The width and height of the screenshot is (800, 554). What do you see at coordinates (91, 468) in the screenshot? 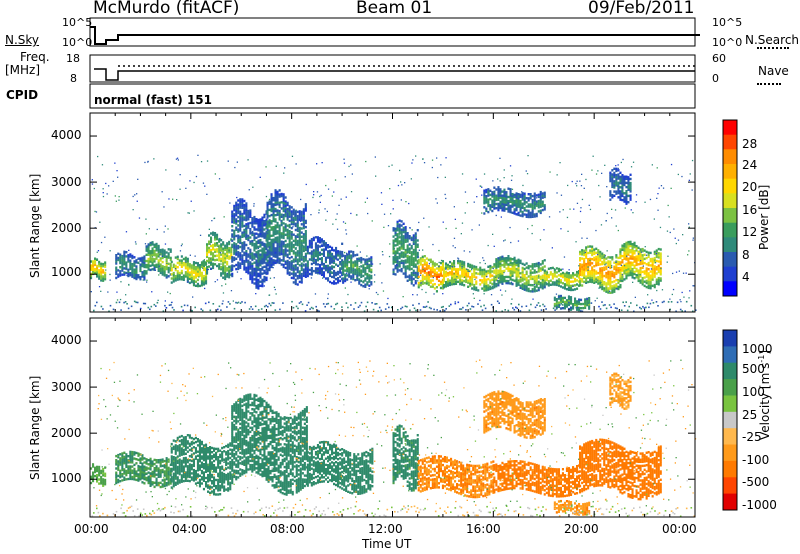
I see `velocity-cell` at bounding box center [91, 468].